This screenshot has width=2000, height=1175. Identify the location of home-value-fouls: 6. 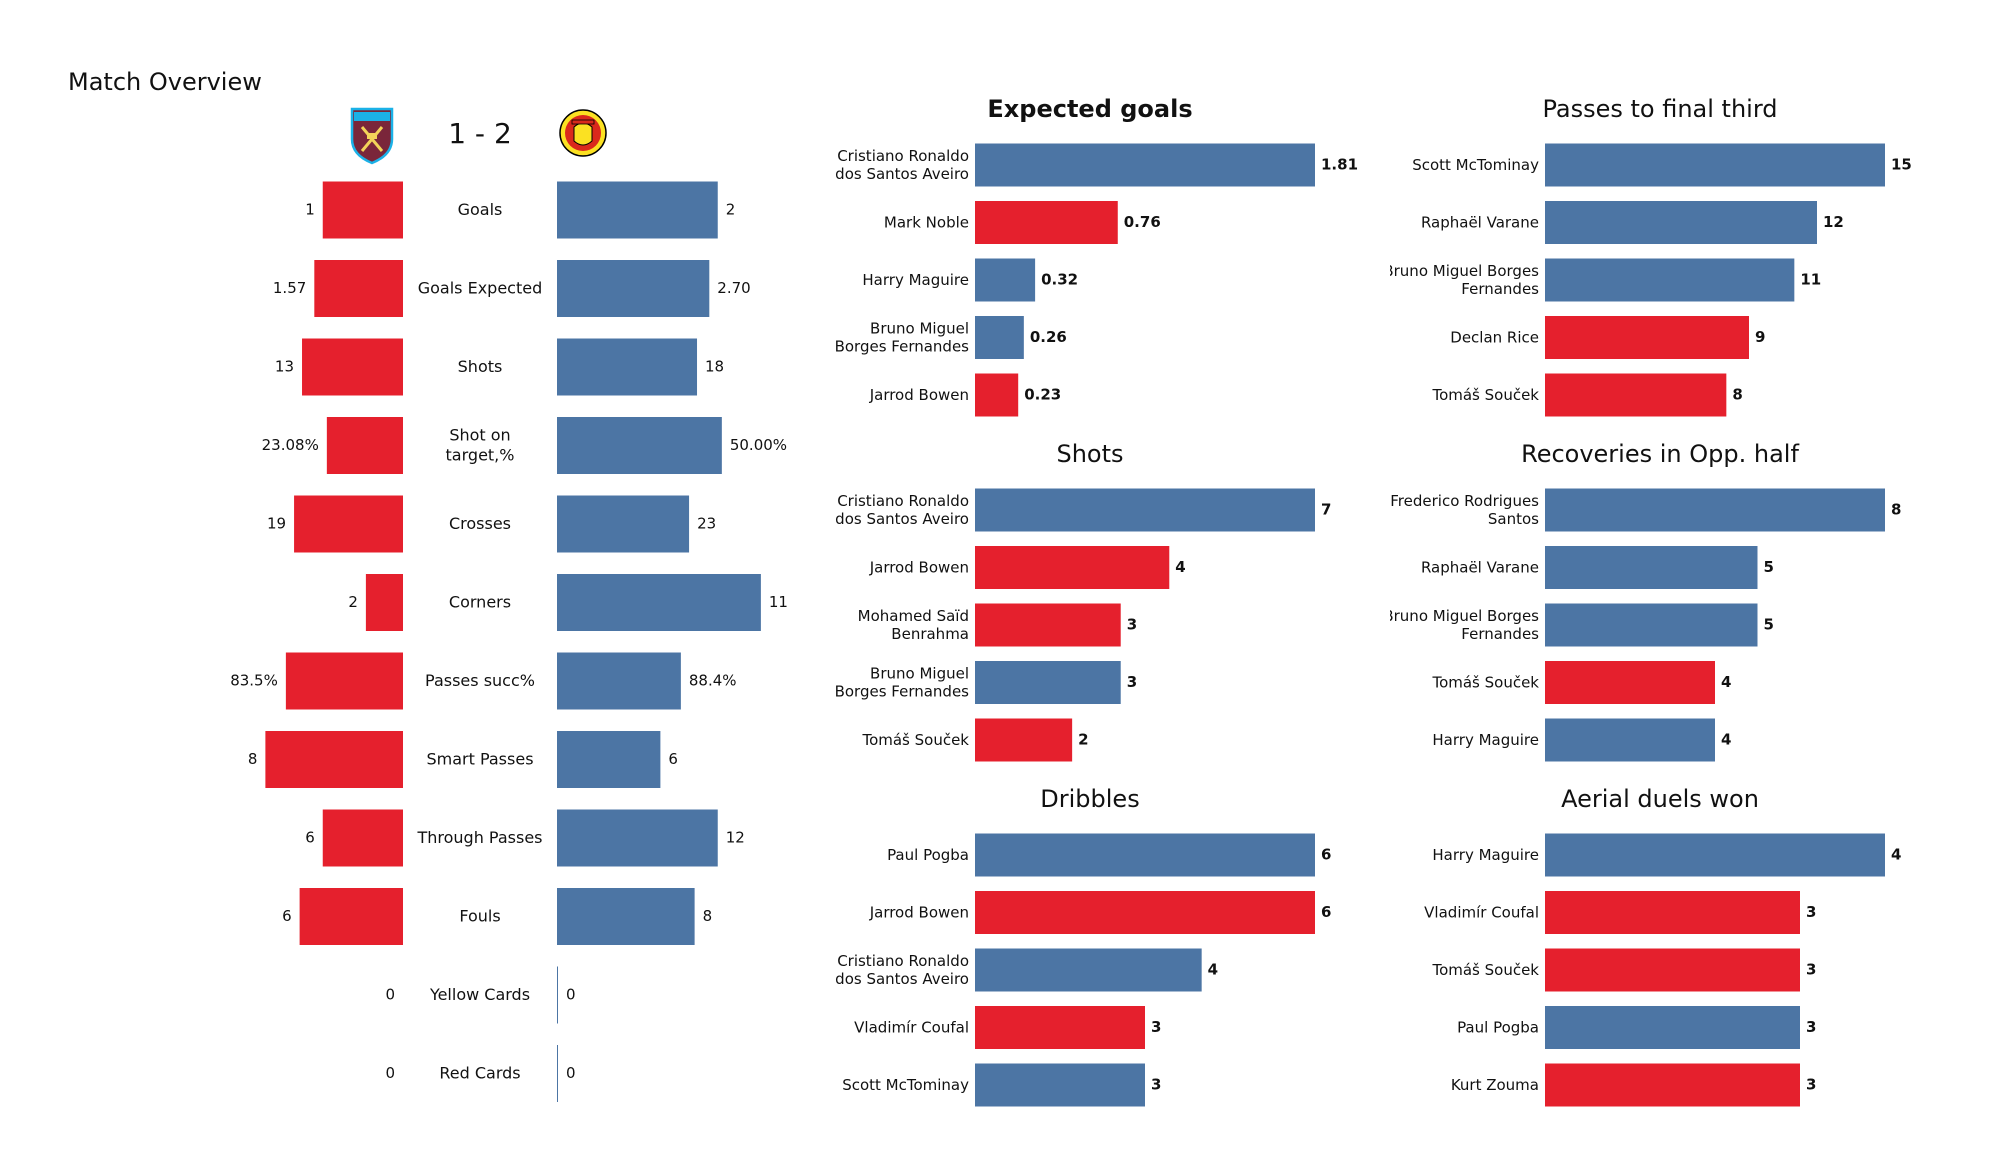
(287, 916).